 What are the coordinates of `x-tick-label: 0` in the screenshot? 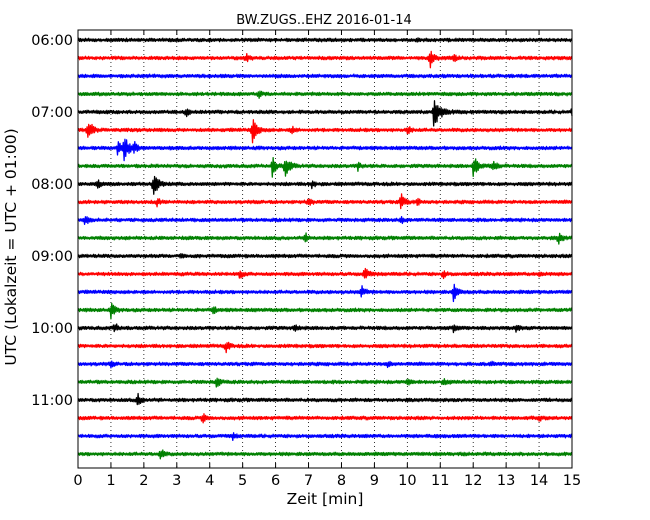 It's located at (77, 481).